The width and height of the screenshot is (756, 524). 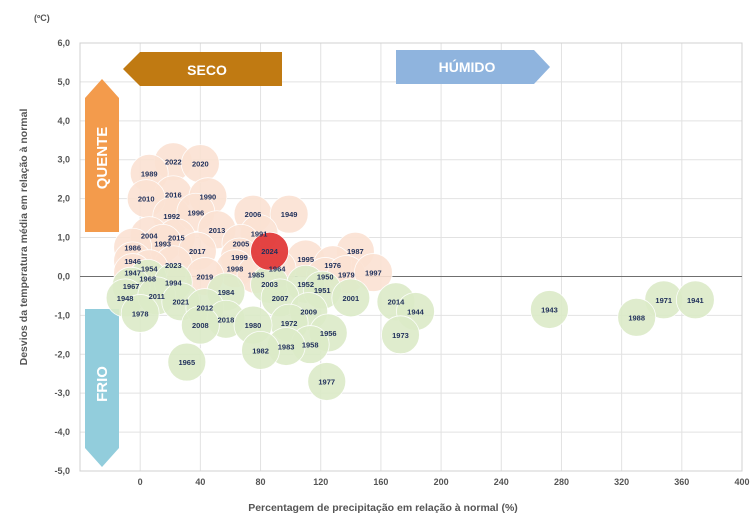 What do you see at coordinates (259, 234) in the screenshot?
I see `bubble-label-1991: 1991` at bounding box center [259, 234].